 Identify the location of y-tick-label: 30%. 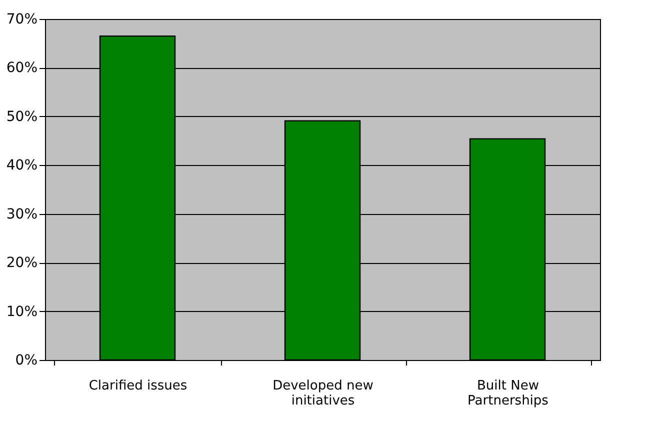
(22, 214).